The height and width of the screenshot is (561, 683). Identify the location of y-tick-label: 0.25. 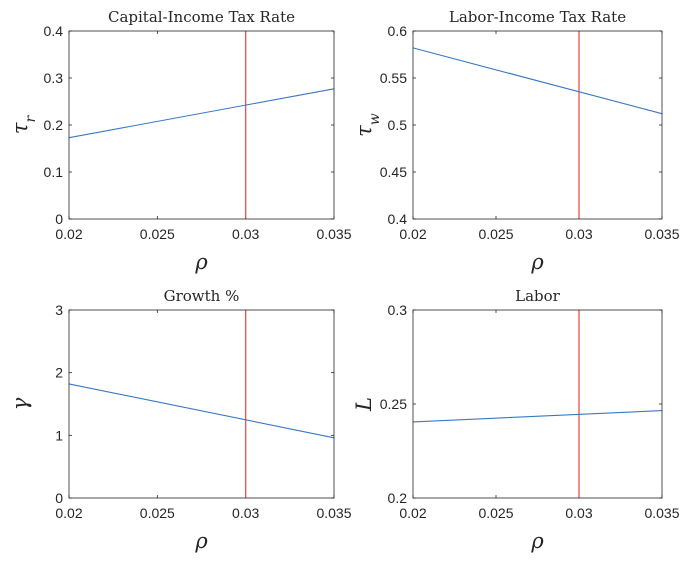
(393, 404).